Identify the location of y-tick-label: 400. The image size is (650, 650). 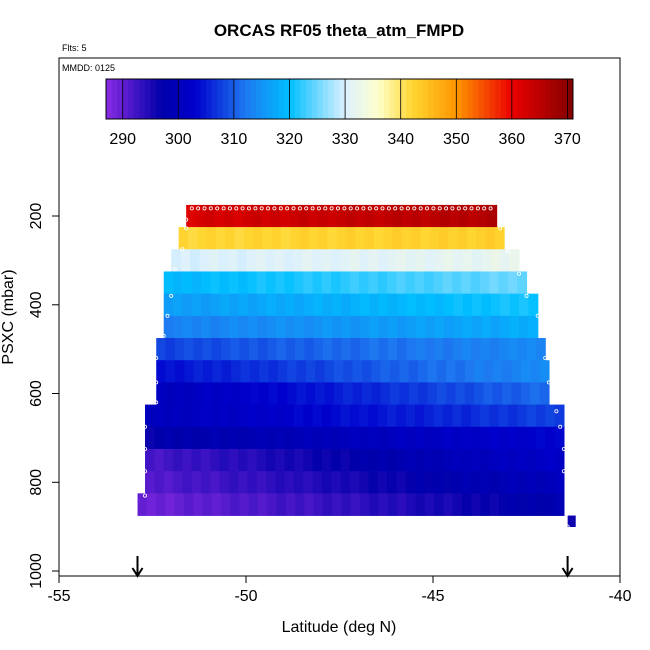
(36, 304).